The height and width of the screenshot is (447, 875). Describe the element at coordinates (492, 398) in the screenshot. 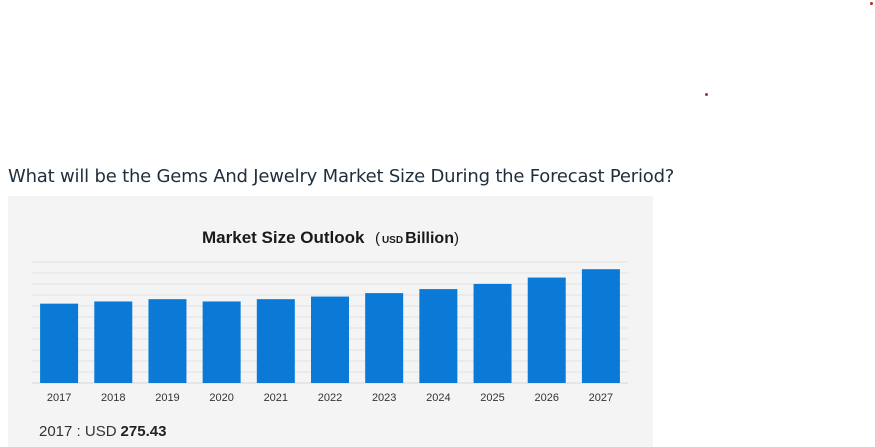

I see `x-tick-label: 2025` at that location.